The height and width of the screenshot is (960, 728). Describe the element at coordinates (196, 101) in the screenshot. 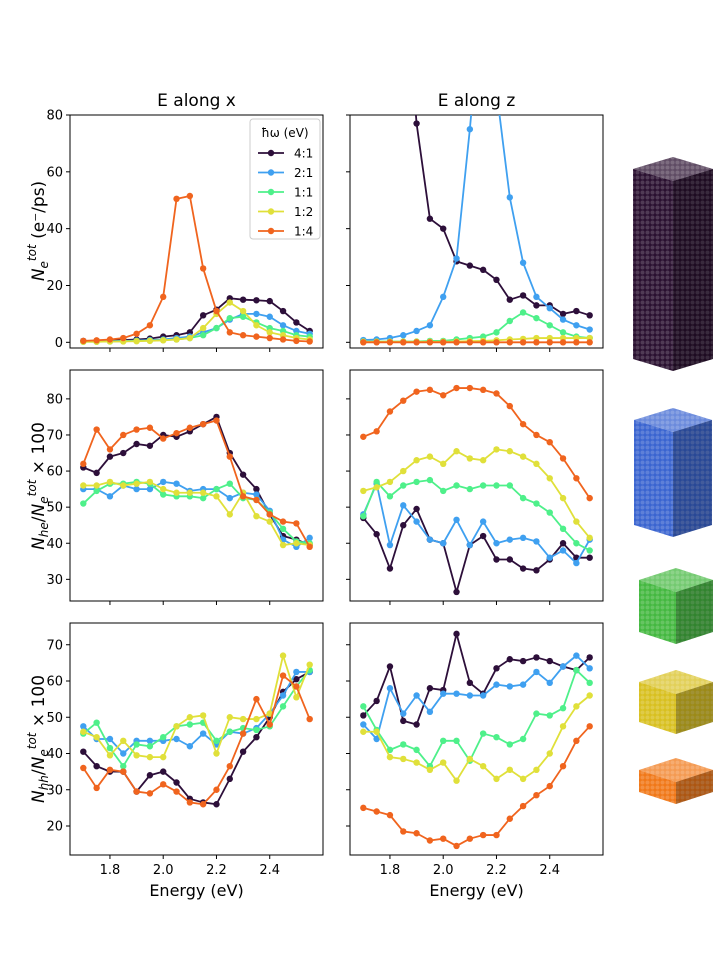

I see `column-title: E along x` at that location.